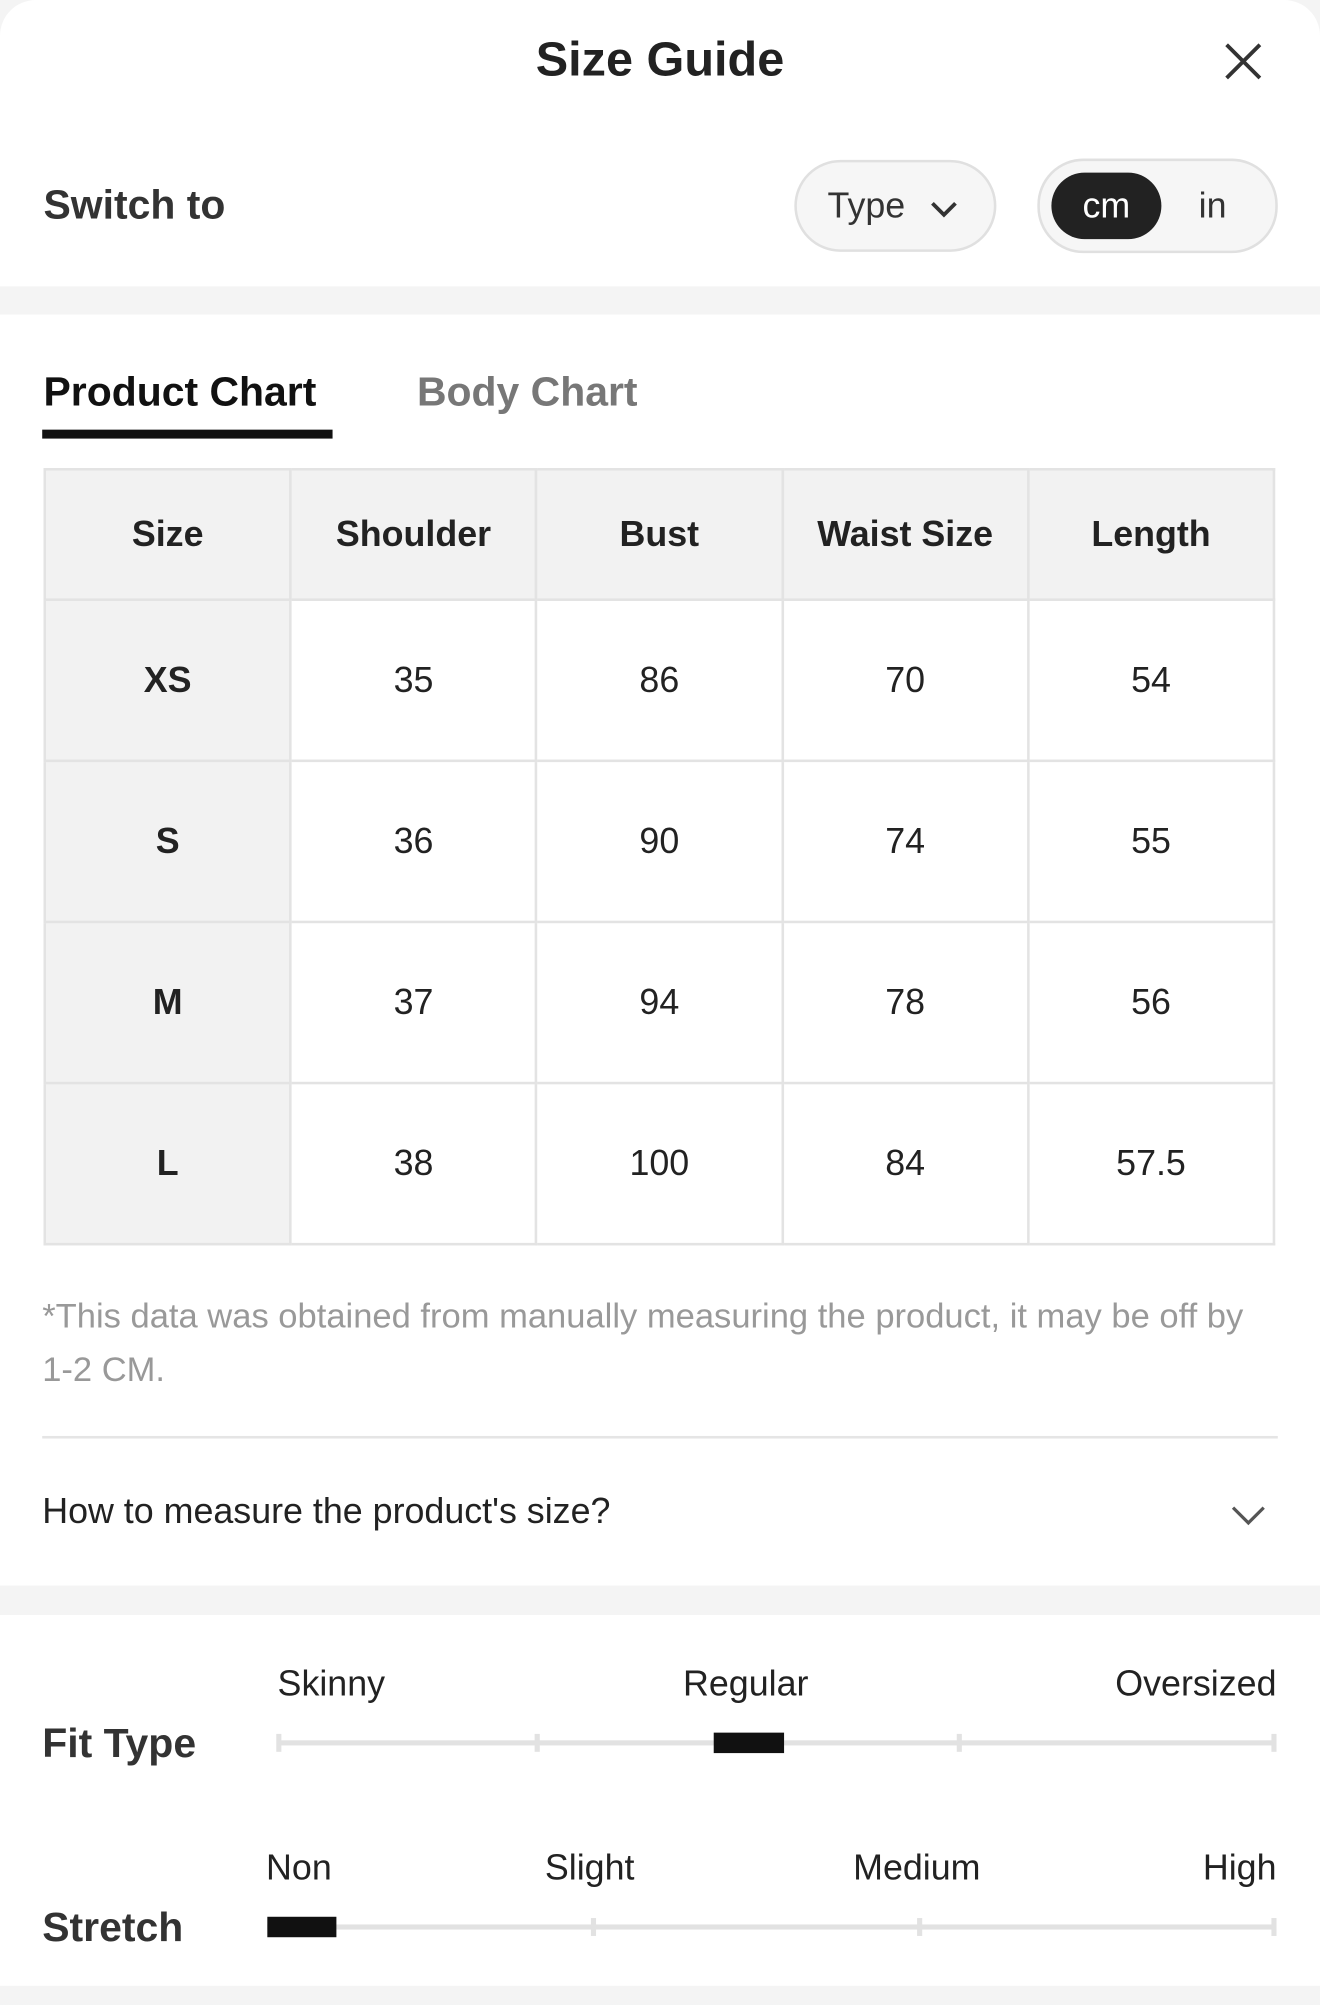  What do you see at coordinates (1212, 205) in the screenshot?
I see `unit-in: in` at bounding box center [1212, 205].